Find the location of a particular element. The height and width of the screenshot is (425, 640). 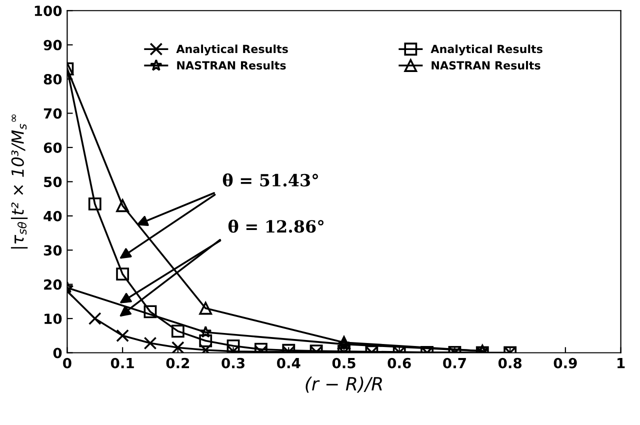

y-tick-label: 70 is located at coordinates (53, 113).